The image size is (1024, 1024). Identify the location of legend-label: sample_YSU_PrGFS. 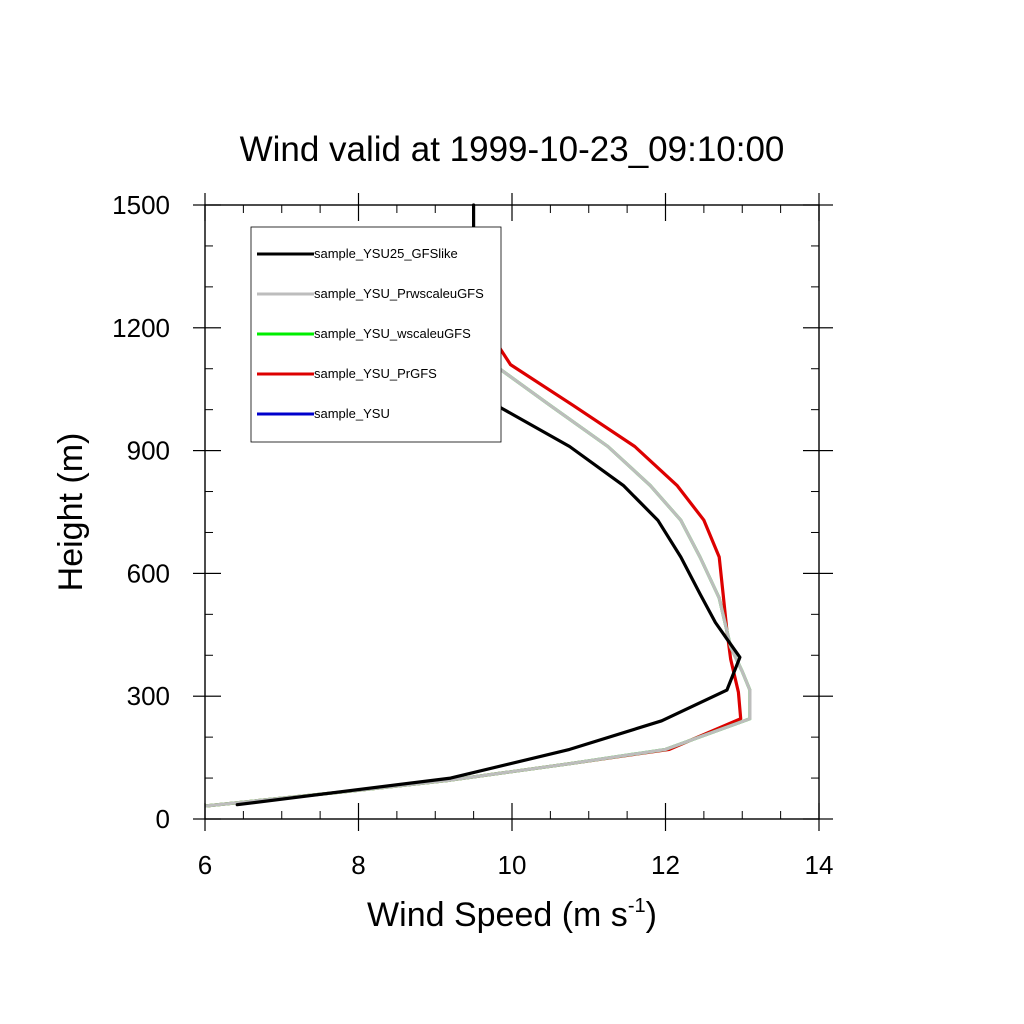
(375, 373).